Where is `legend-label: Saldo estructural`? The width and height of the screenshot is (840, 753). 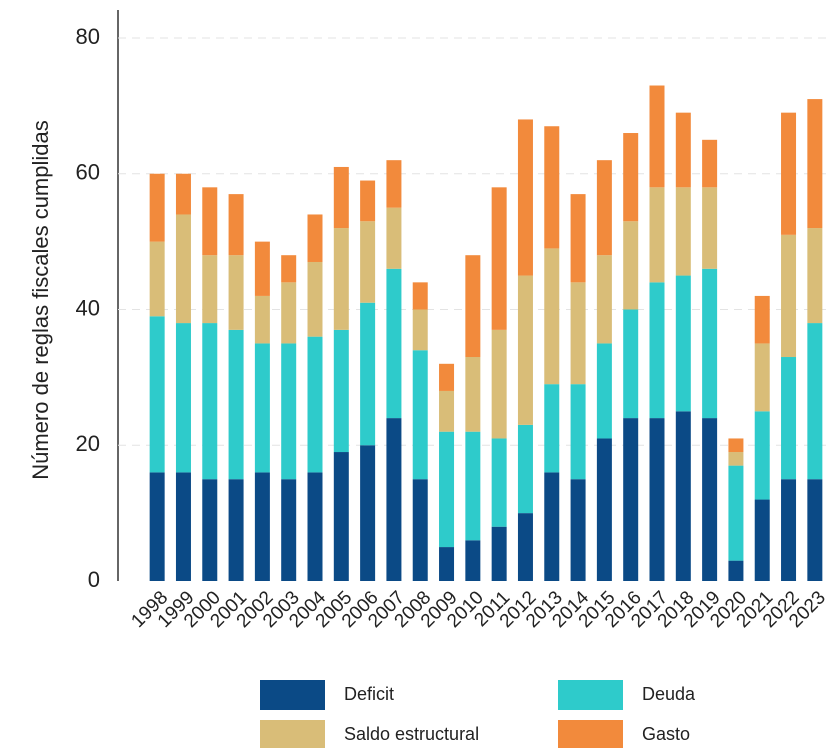 legend-label: Saldo estructural is located at coordinates (411, 734).